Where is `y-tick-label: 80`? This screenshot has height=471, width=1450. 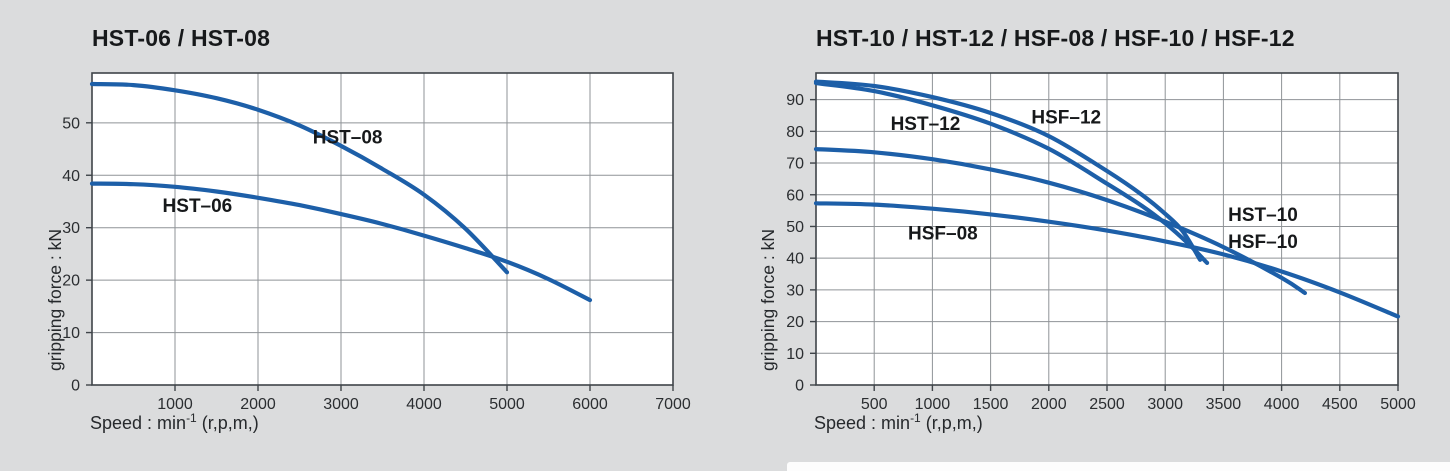 y-tick-label: 80 is located at coordinates (795, 132).